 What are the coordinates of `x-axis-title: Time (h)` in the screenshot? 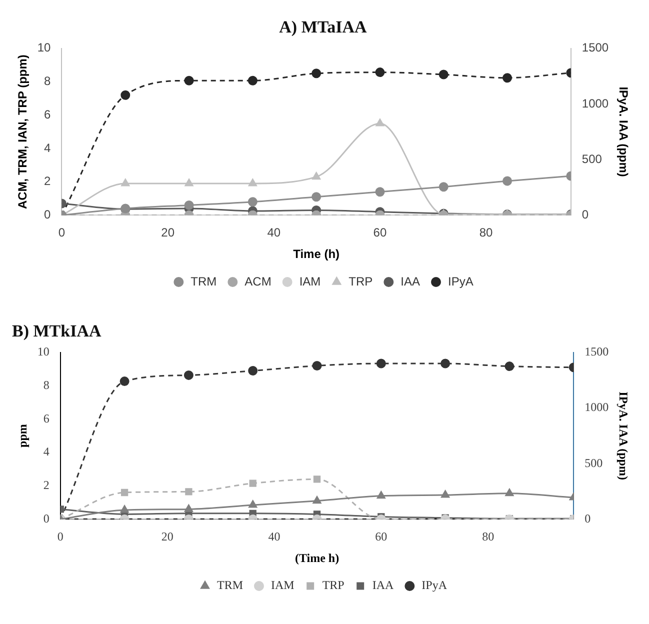 It's located at (316, 254).